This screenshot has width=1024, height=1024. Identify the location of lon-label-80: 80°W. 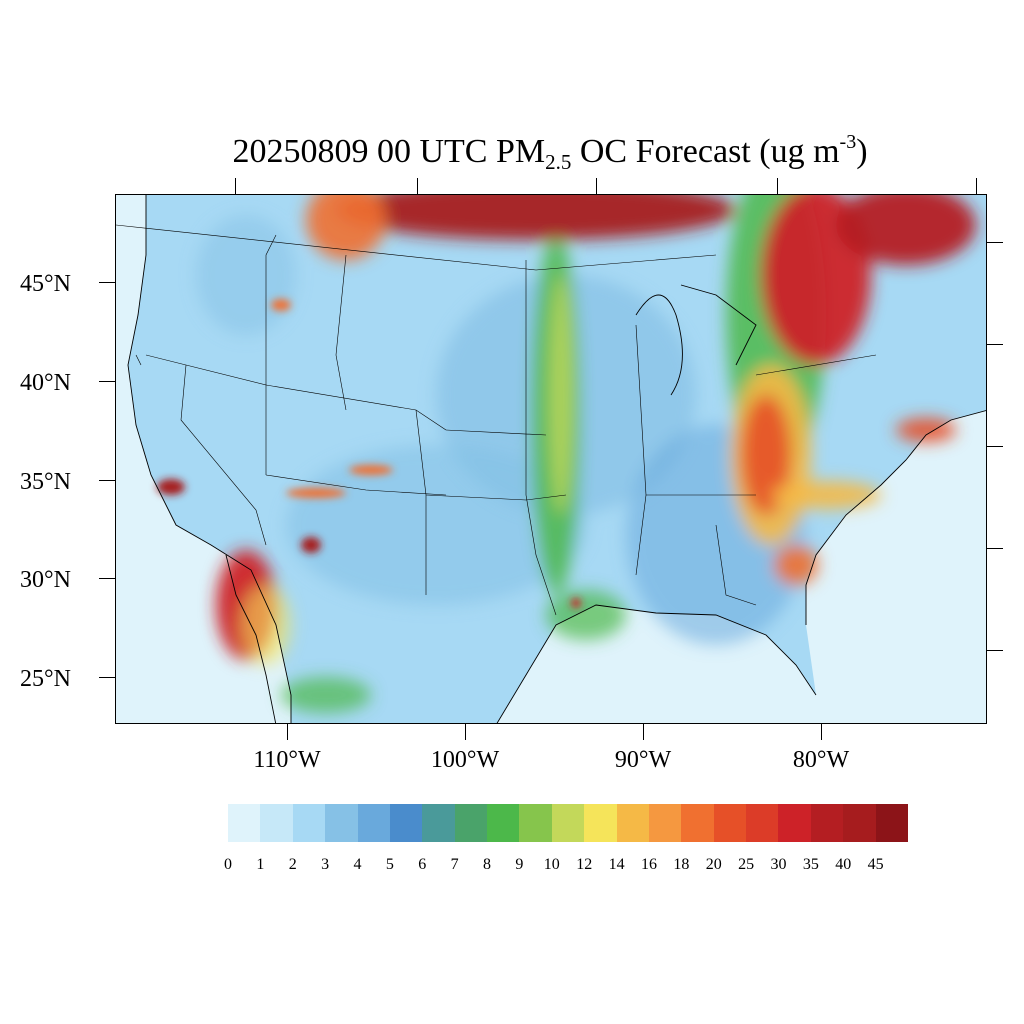
(821, 760).